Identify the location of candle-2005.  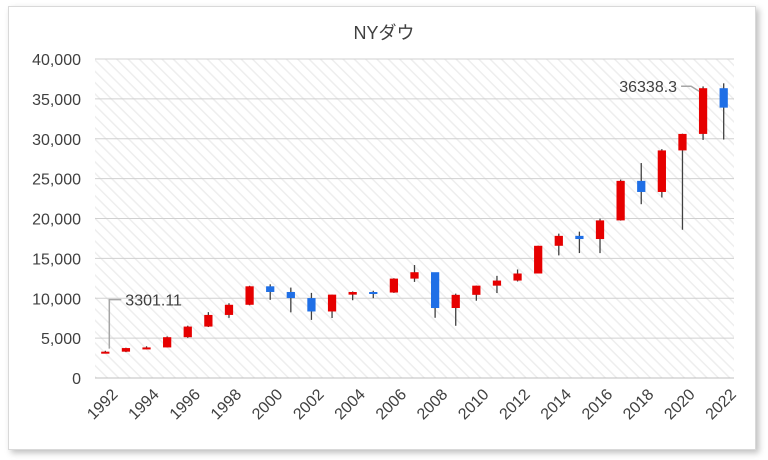
(373, 294).